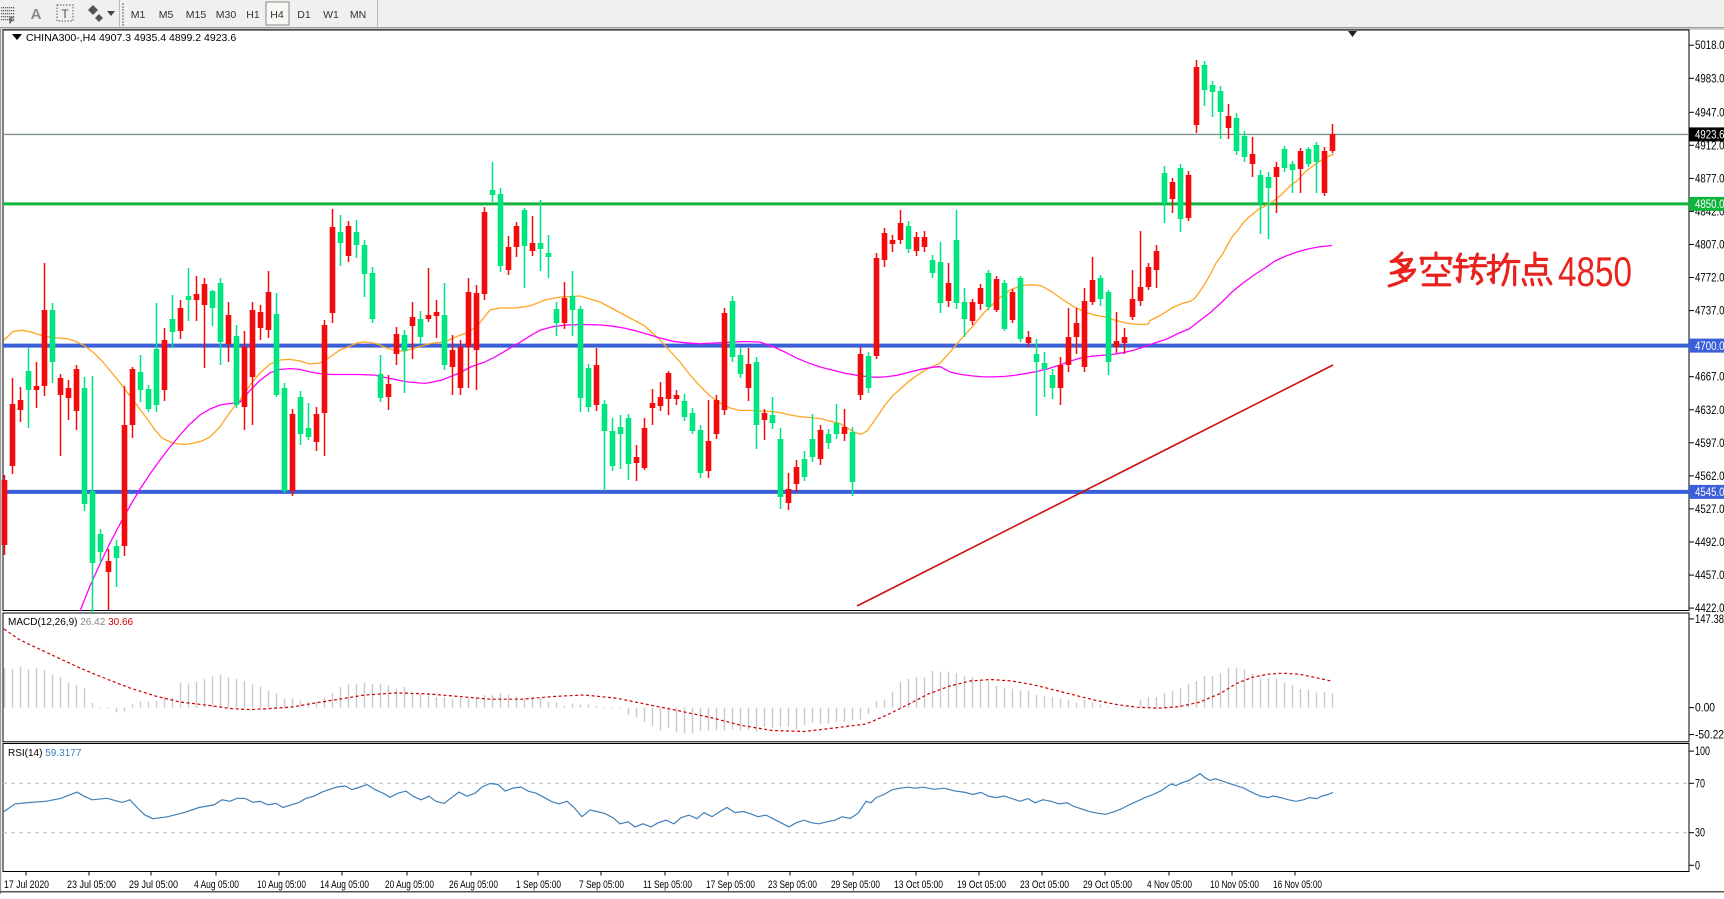  I want to click on svg-text: A, so click(36, 14).